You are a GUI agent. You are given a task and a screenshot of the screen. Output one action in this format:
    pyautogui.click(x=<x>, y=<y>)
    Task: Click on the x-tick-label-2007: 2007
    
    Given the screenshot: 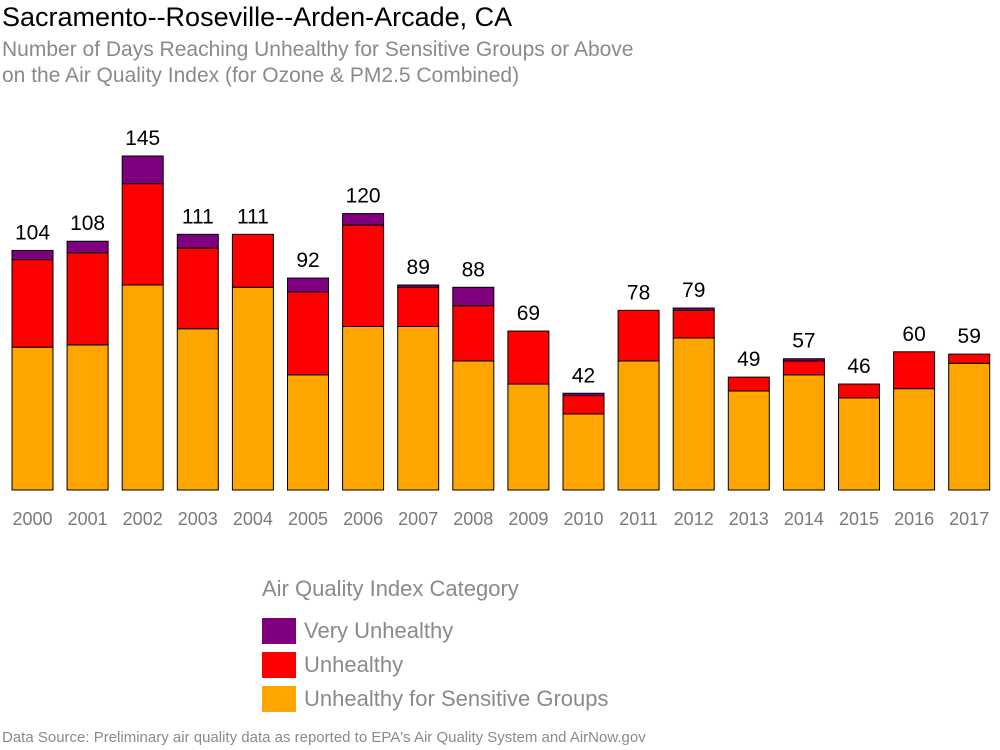 What is the action you would take?
    pyautogui.click(x=418, y=519)
    